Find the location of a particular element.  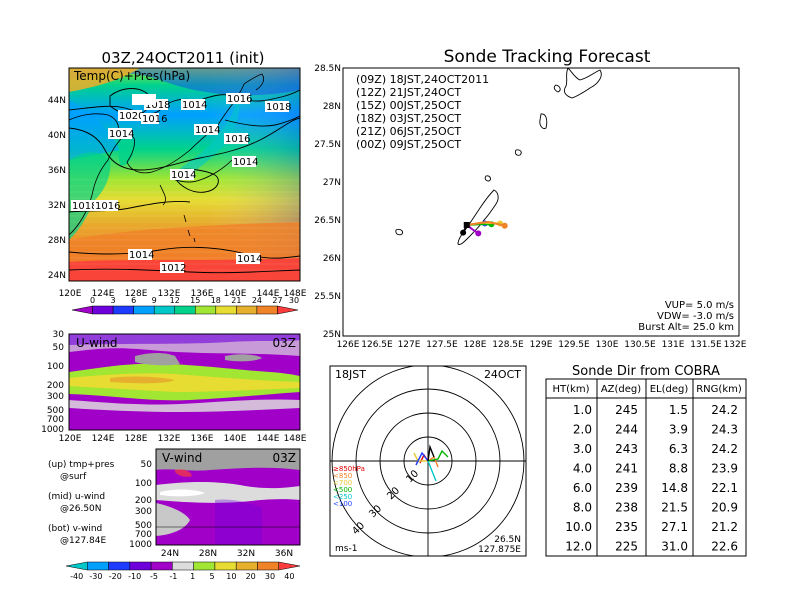

tracking-param: Burst Alt= 25.0 km is located at coordinates (686, 327).